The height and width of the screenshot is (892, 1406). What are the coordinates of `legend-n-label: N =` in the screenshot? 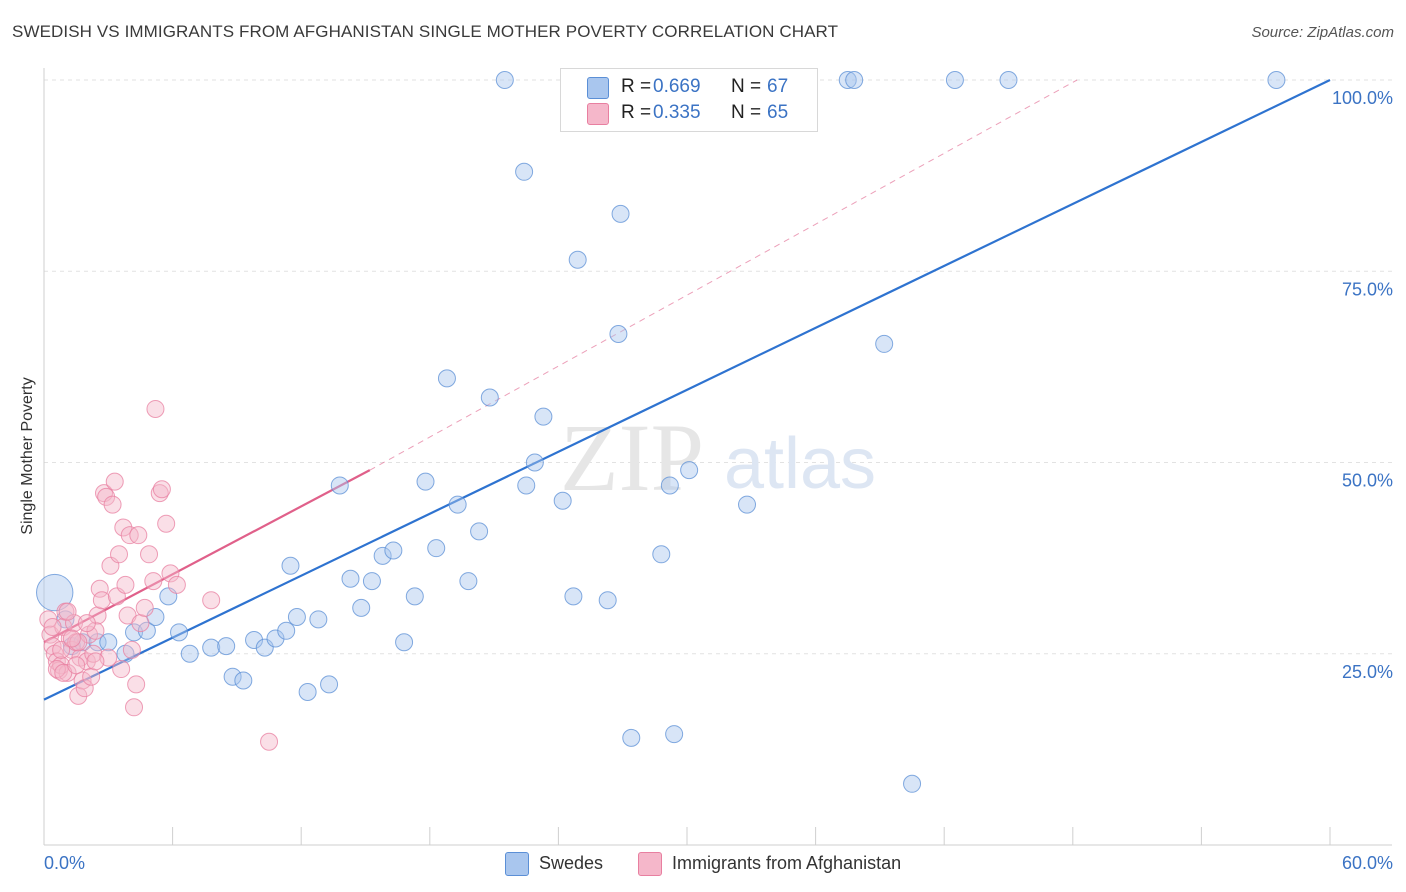 It's located at (746, 112).